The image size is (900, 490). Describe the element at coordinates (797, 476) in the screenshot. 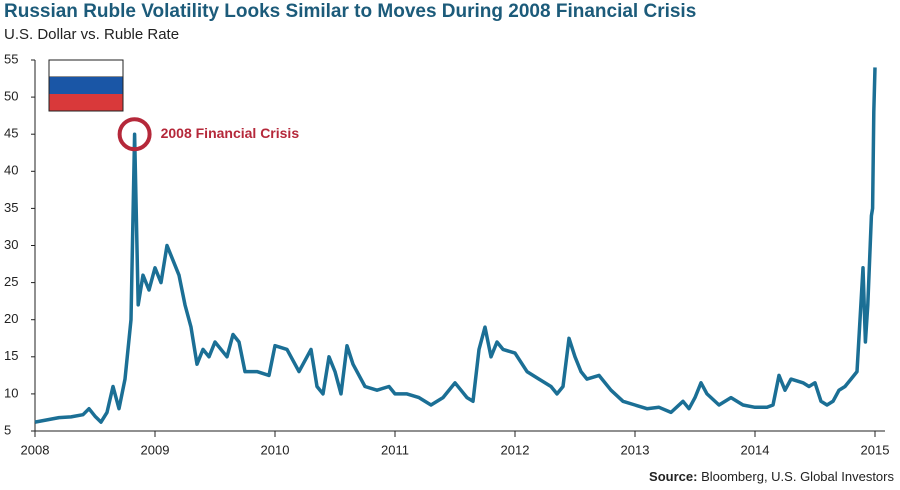

I see `source-text: Bloomberg, U.S. Global Investors` at that location.